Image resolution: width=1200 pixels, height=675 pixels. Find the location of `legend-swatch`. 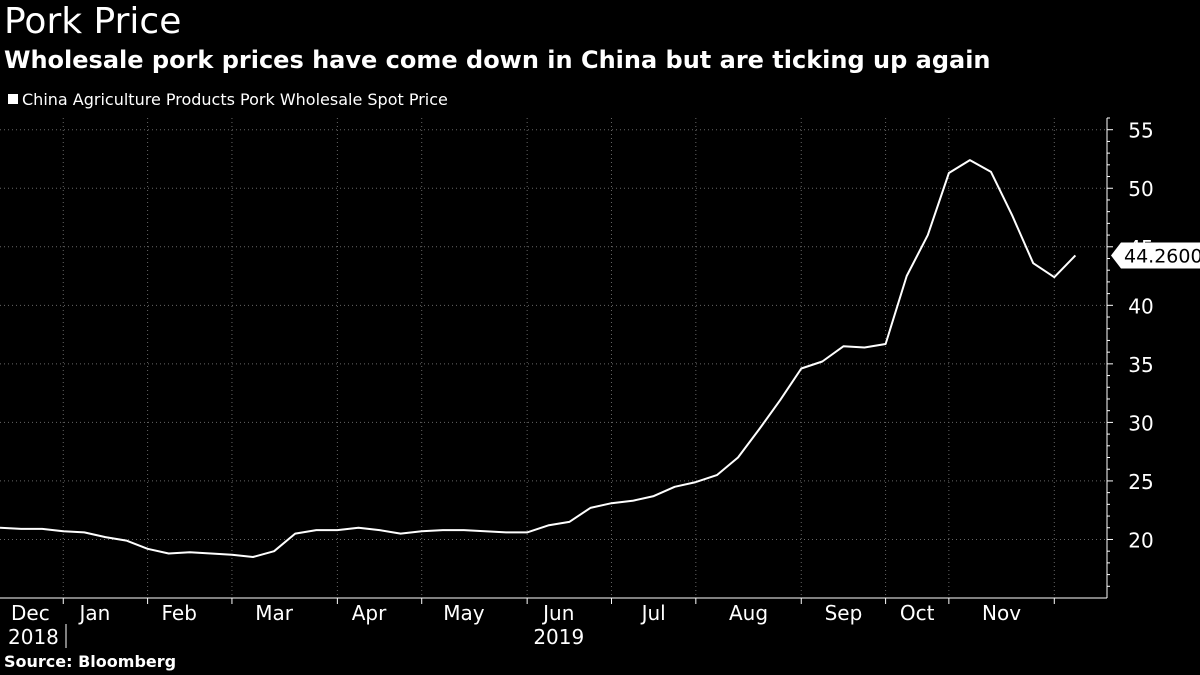

legend-swatch is located at coordinates (13, 99).